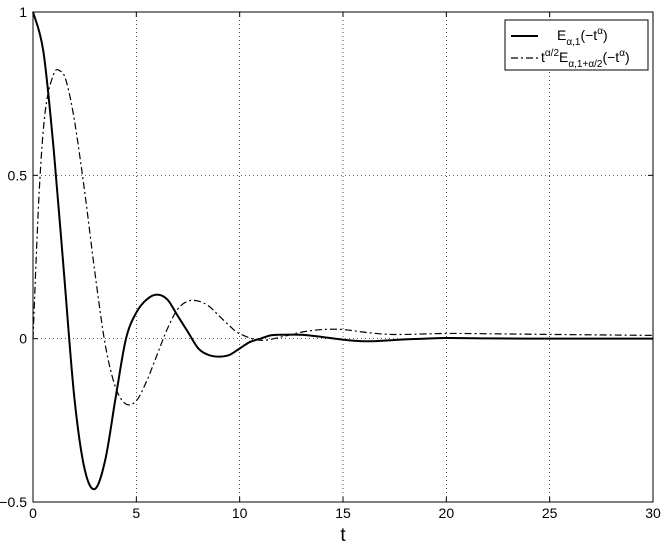 Image resolution: width=666 pixels, height=545 pixels. What do you see at coordinates (240, 513) in the screenshot?
I see `x-tick-label: 10` at bounding box center [240, 513].